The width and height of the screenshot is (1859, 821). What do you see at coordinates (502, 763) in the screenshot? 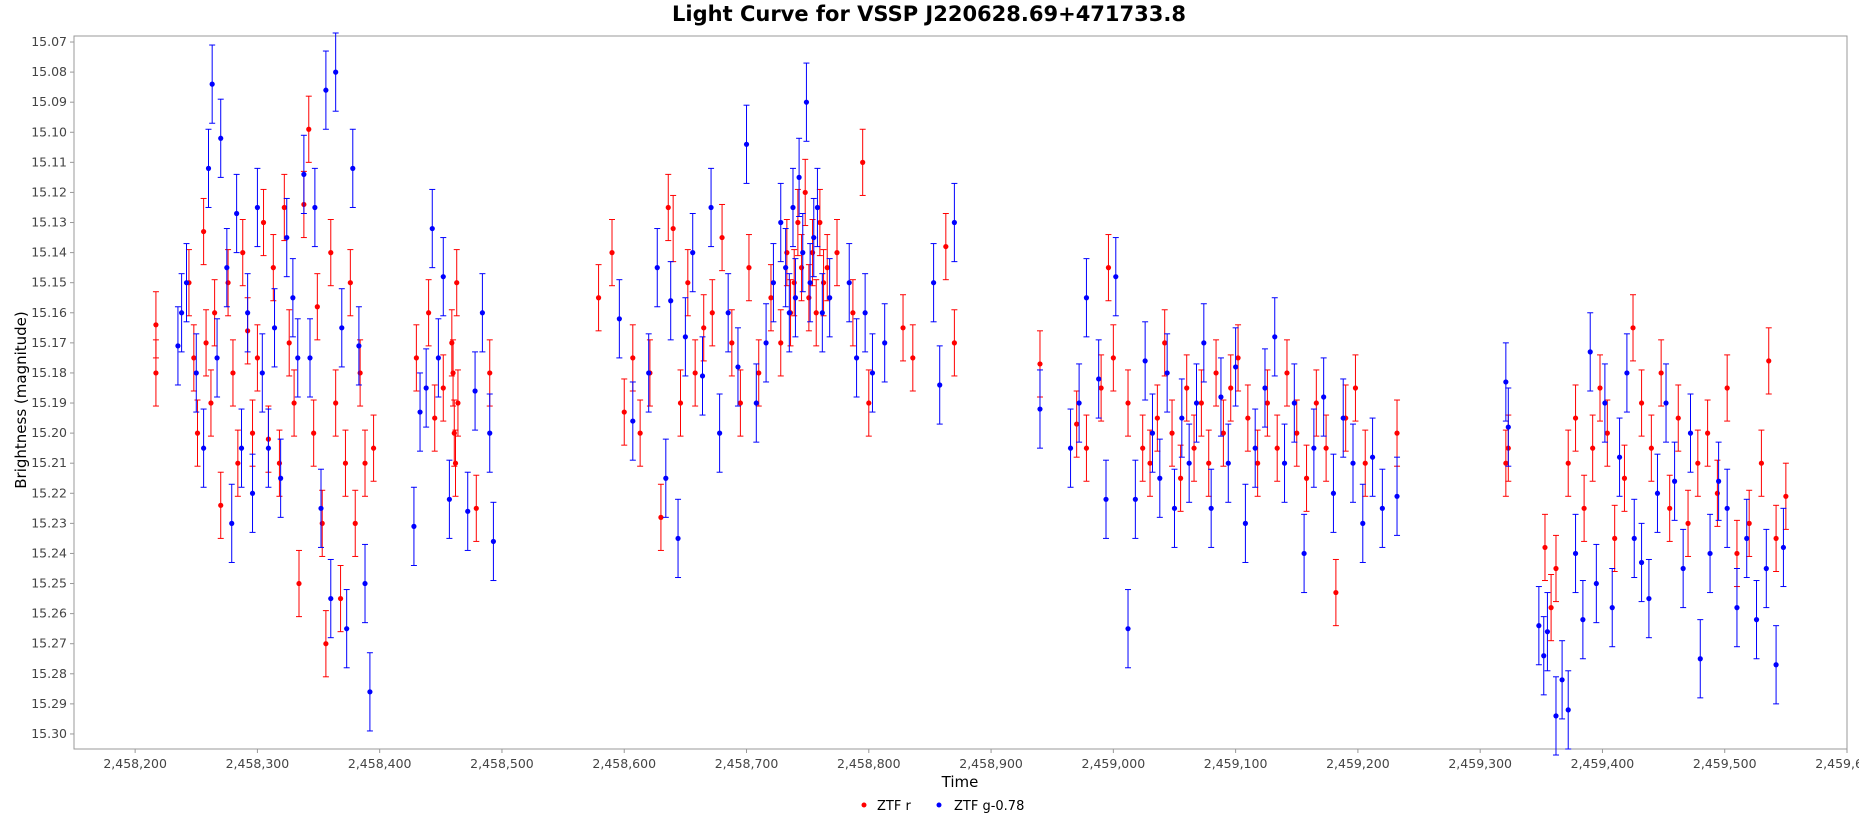
I see `x-tick-label: 2,458,500` at bounding box center [502, 763].